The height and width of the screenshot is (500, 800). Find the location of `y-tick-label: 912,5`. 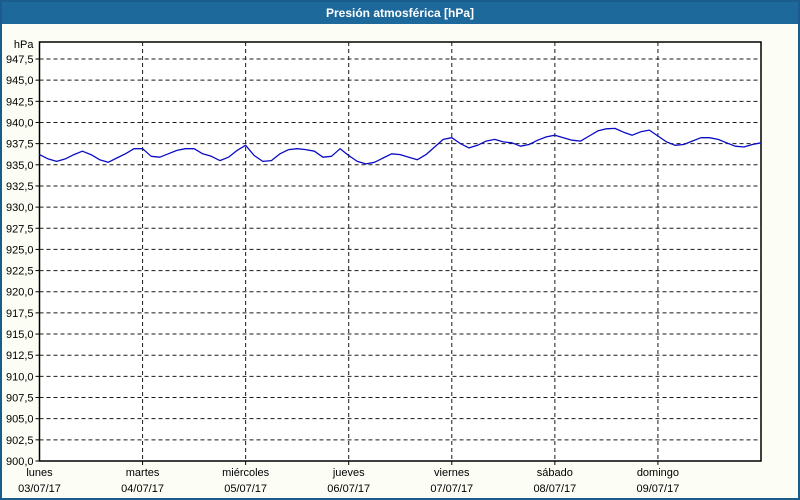

y-tick-label: 912,5 is located at coordinates (20, 356).